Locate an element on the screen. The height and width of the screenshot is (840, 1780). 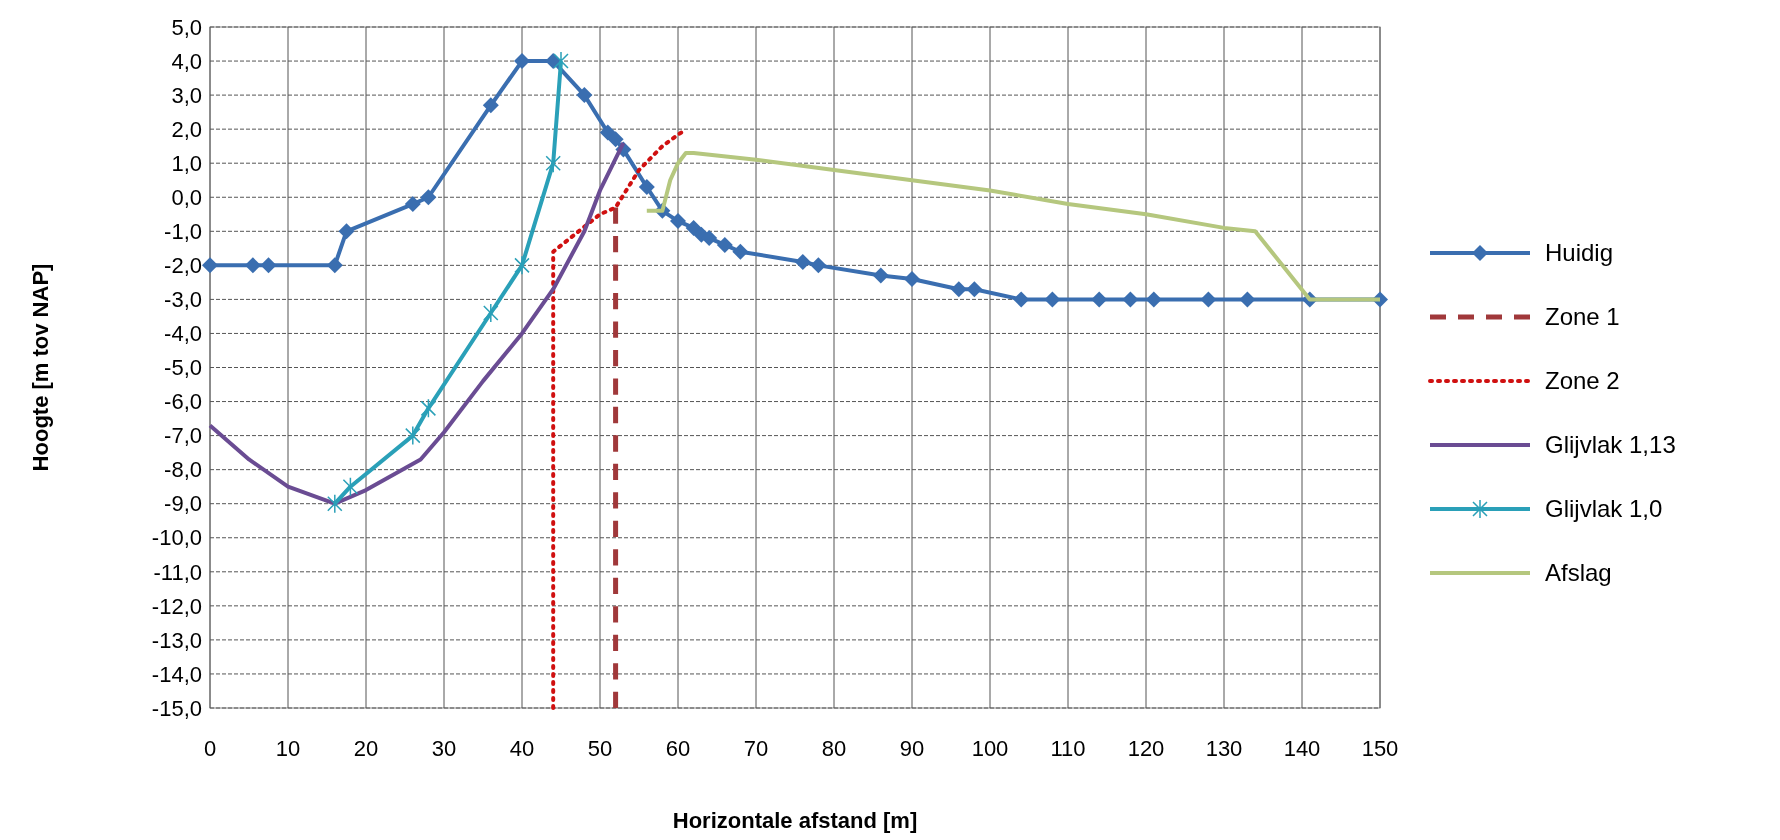
legend-label: Zone 2 is located at coordinates (1582, 381).